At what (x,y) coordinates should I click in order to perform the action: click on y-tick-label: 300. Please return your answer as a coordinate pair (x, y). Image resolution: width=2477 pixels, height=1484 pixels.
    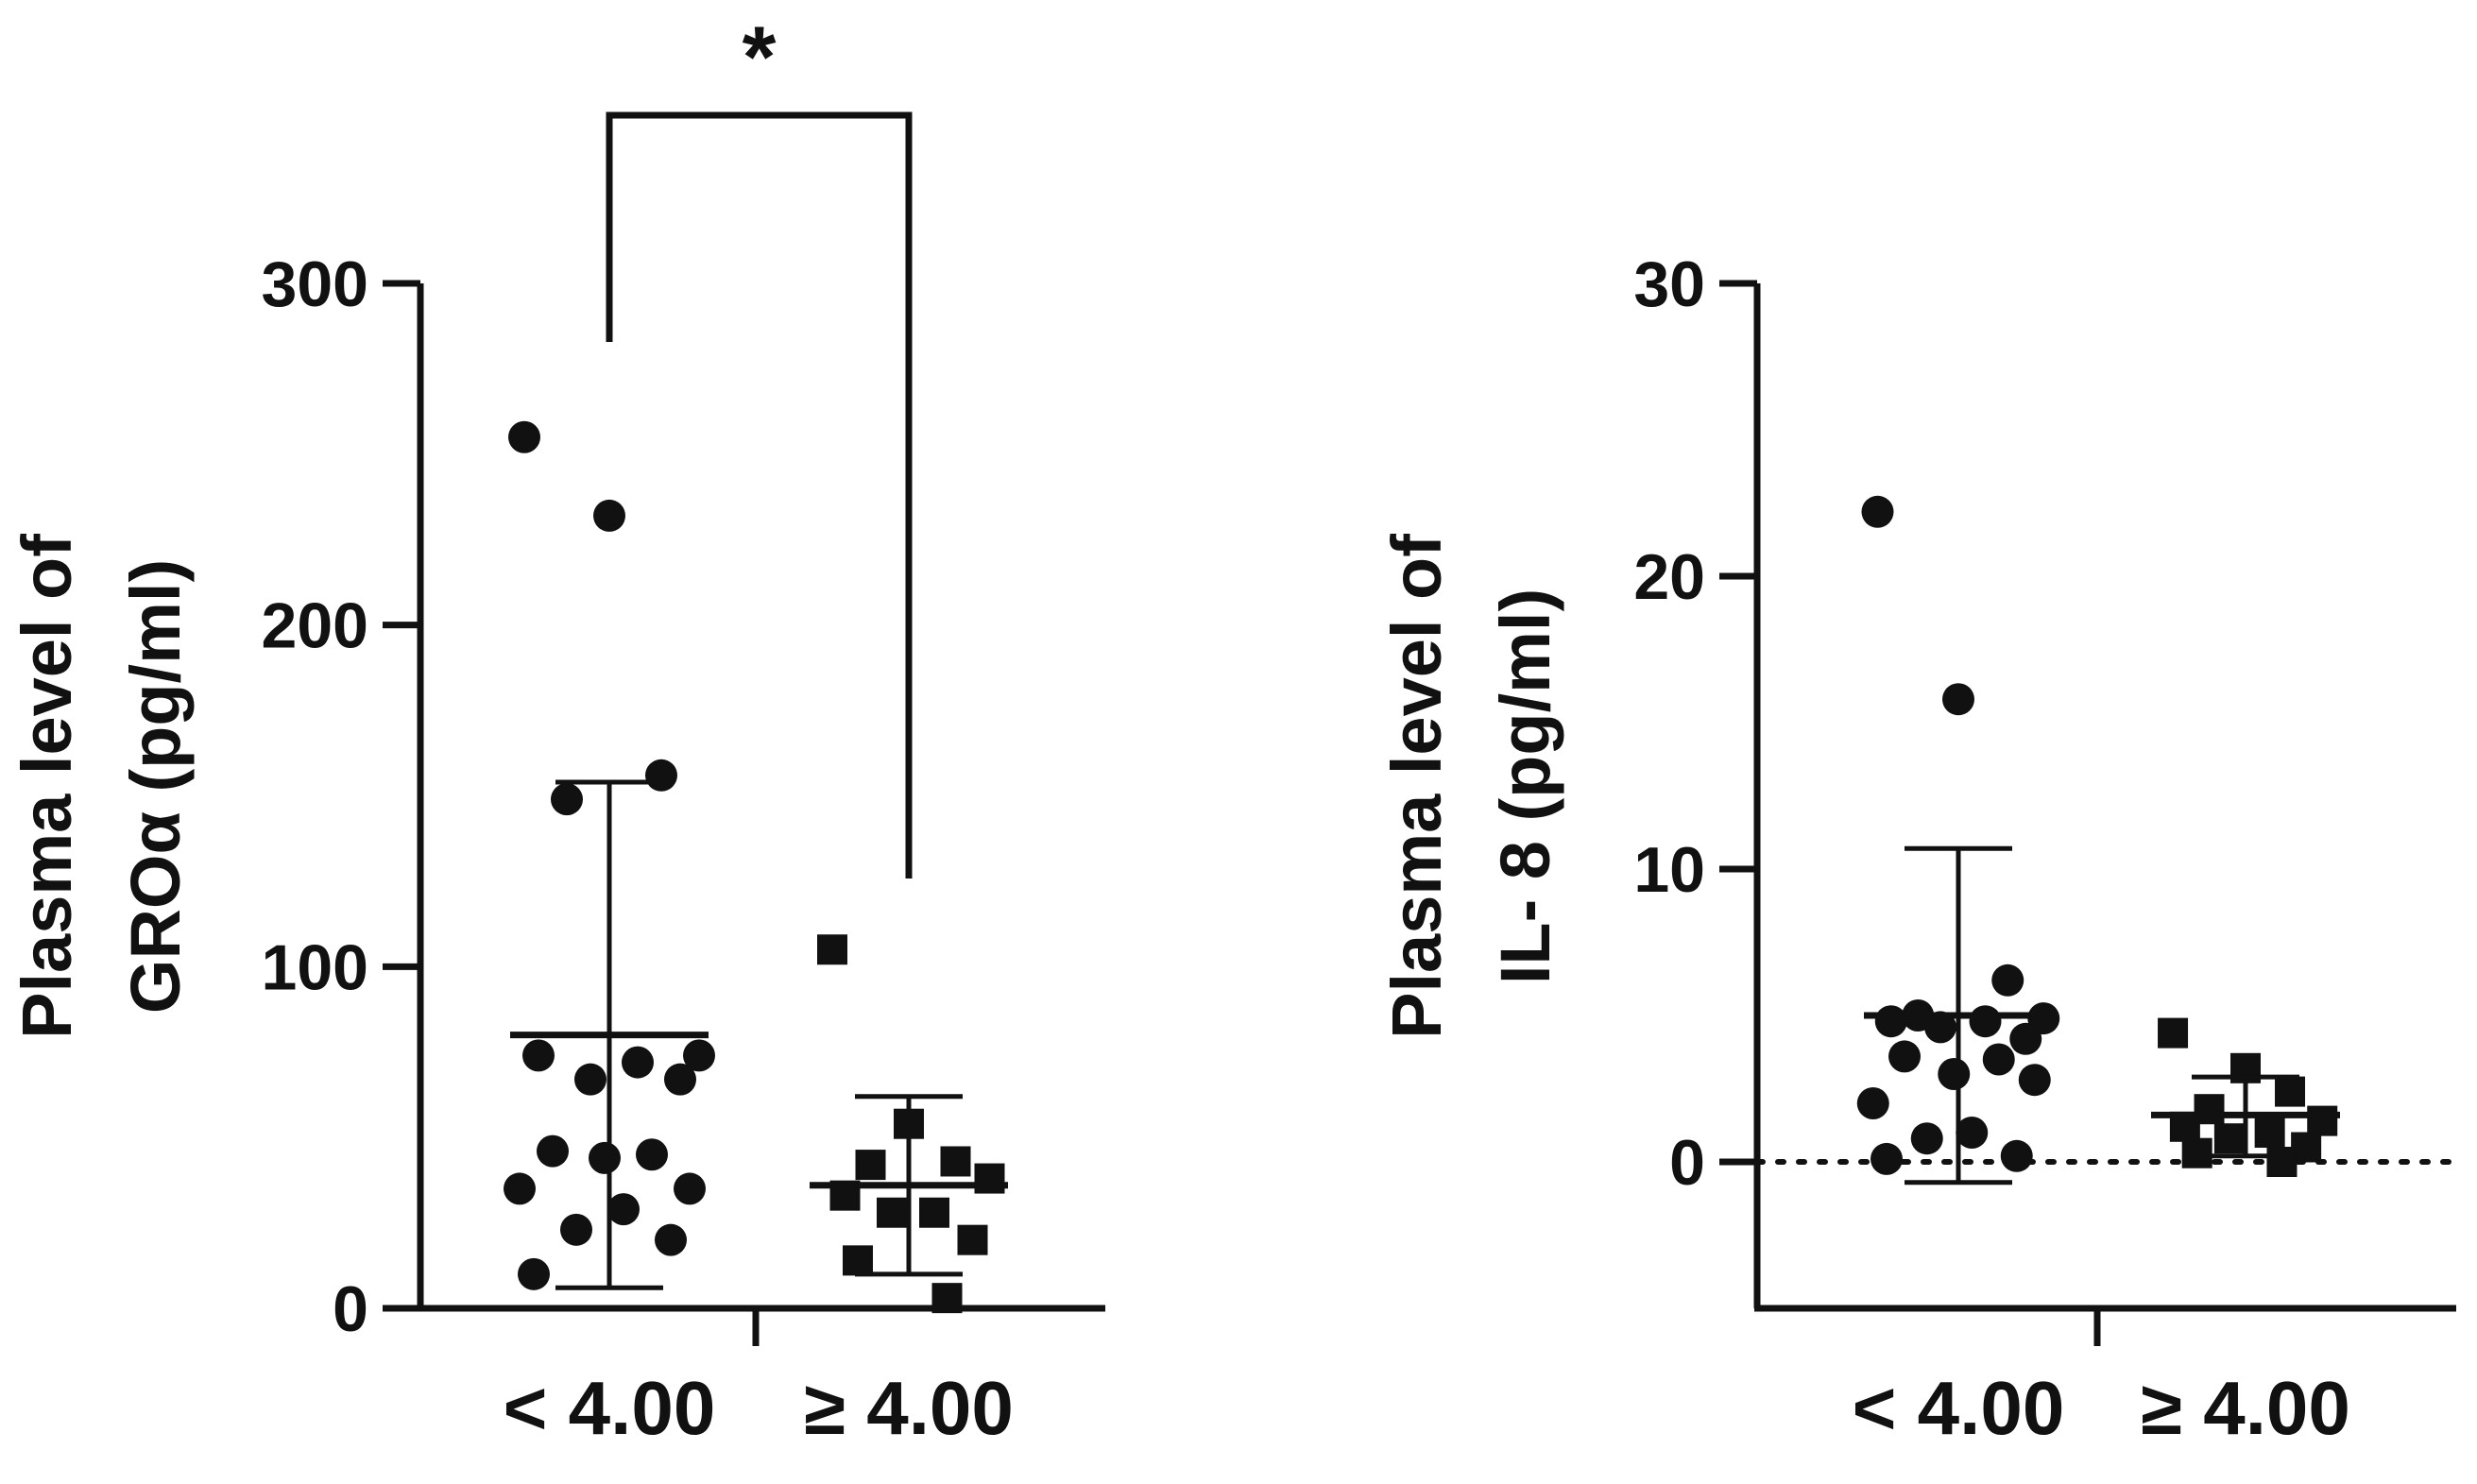
    Looking at the image, I should click on (315, 284).